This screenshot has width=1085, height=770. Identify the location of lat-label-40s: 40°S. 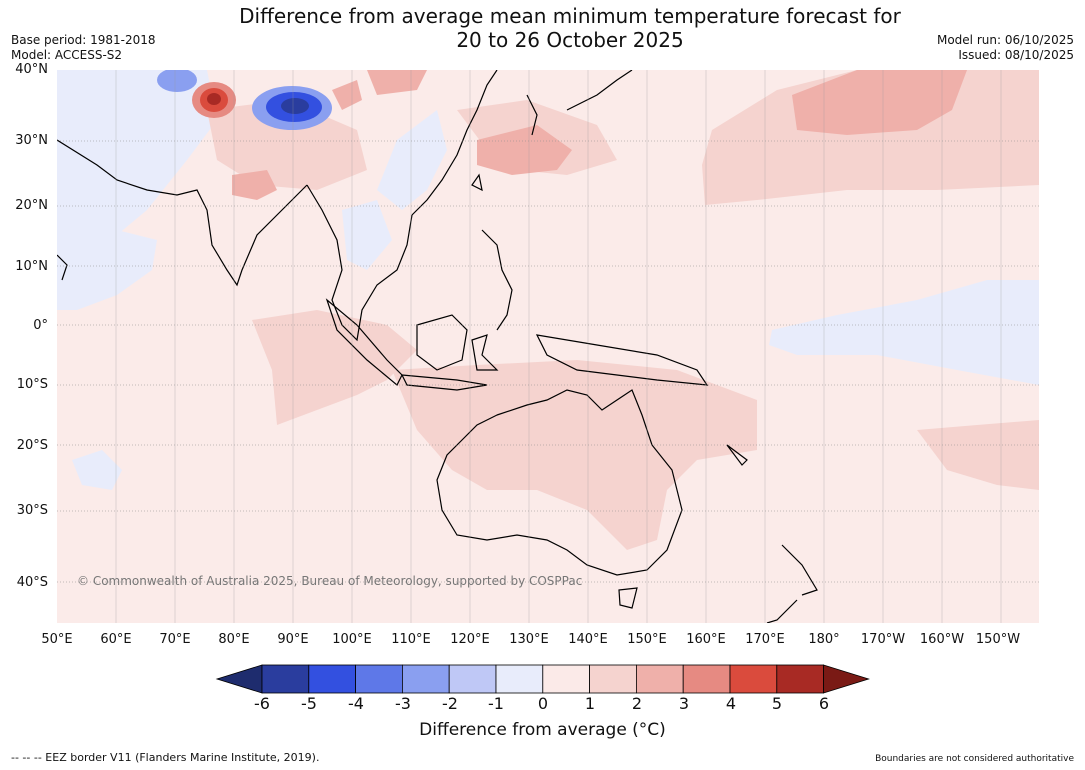
(32, 582).